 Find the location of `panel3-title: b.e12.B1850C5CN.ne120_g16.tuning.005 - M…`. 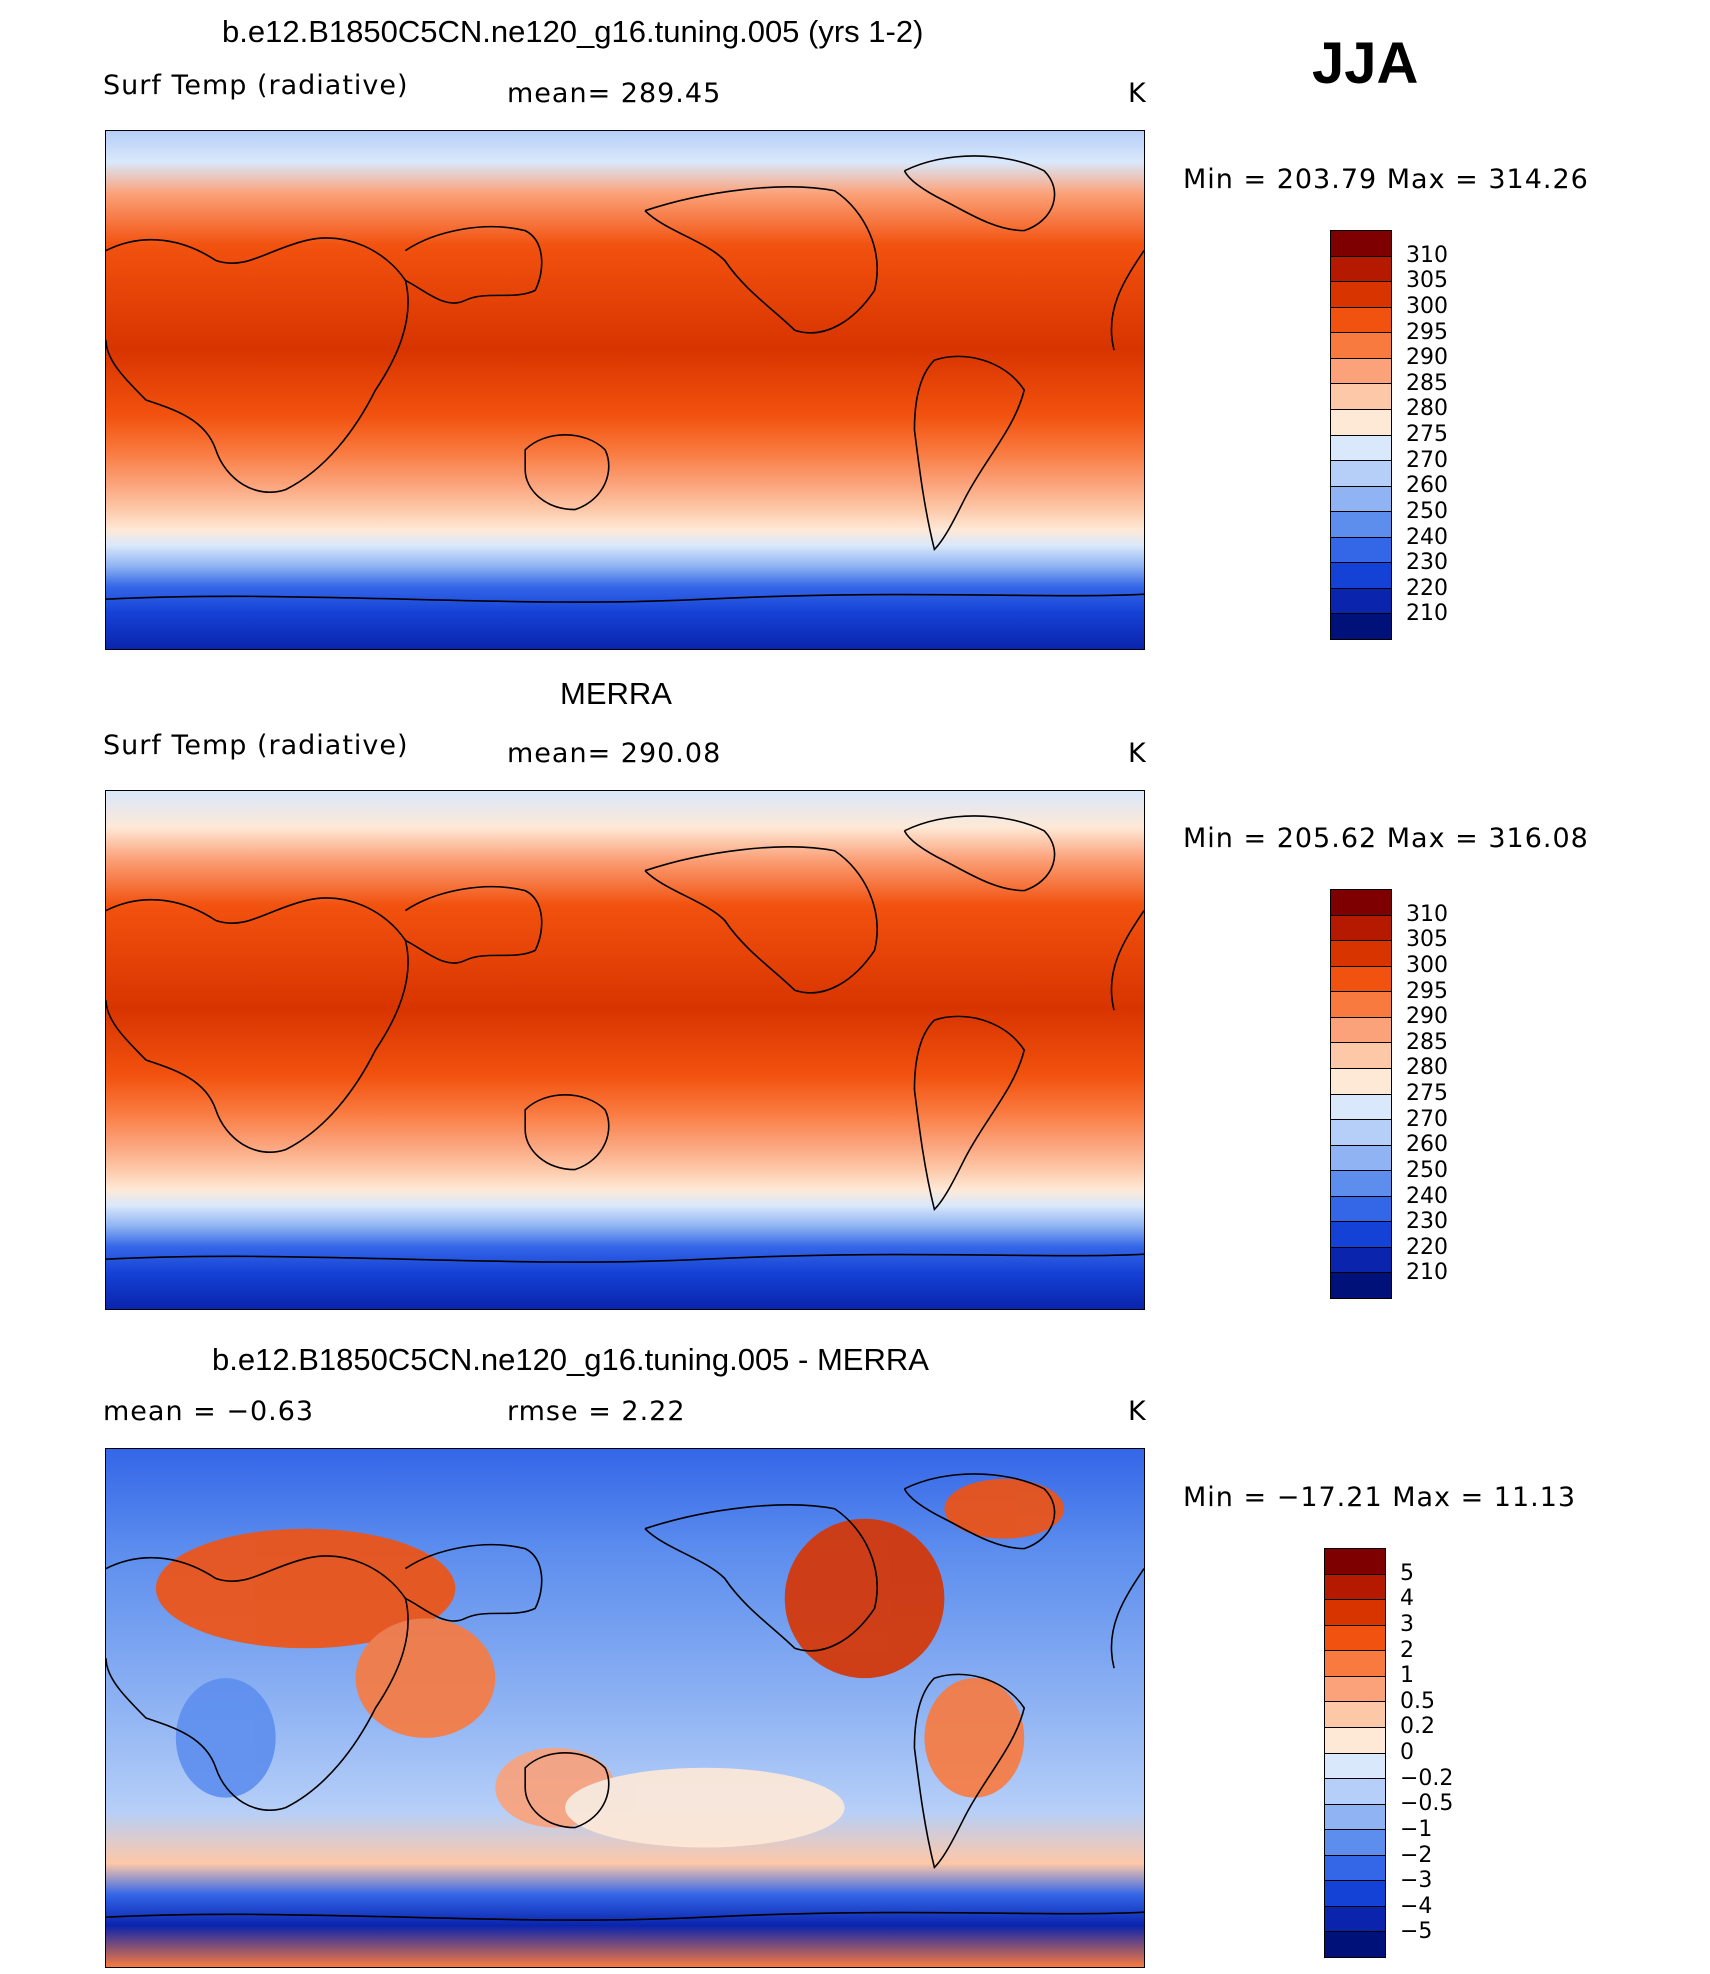

panel3-title: b.e12.B1850C5CN.ne120_g16.tuning.005 - M… is located at coordinates (570, 1359).